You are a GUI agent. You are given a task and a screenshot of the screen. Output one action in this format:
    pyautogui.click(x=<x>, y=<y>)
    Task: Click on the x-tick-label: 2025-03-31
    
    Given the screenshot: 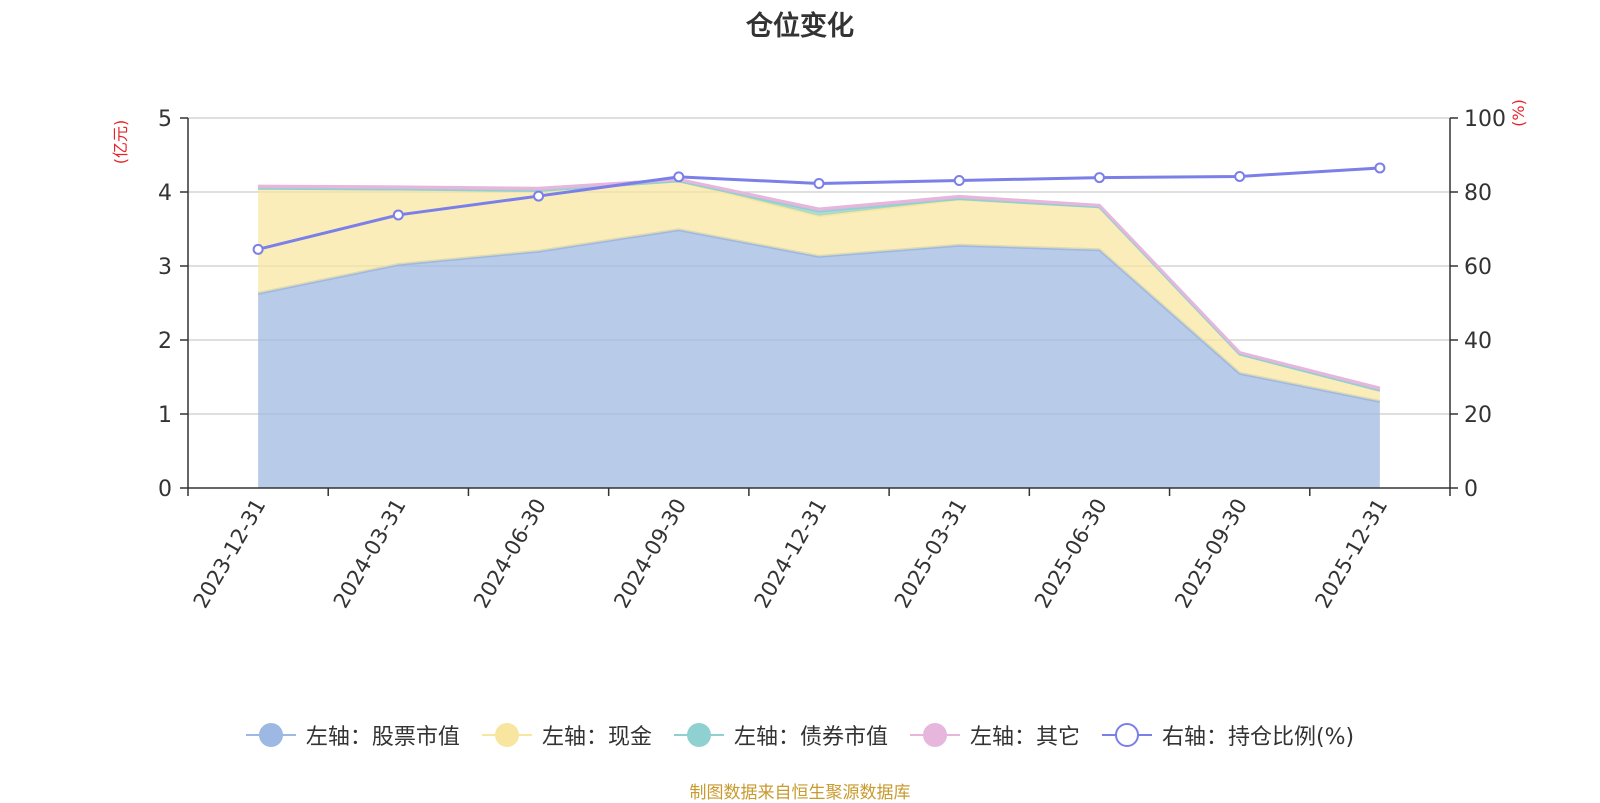 What is the action you would take?
    pyautogui.click(x=931, y=553)
    